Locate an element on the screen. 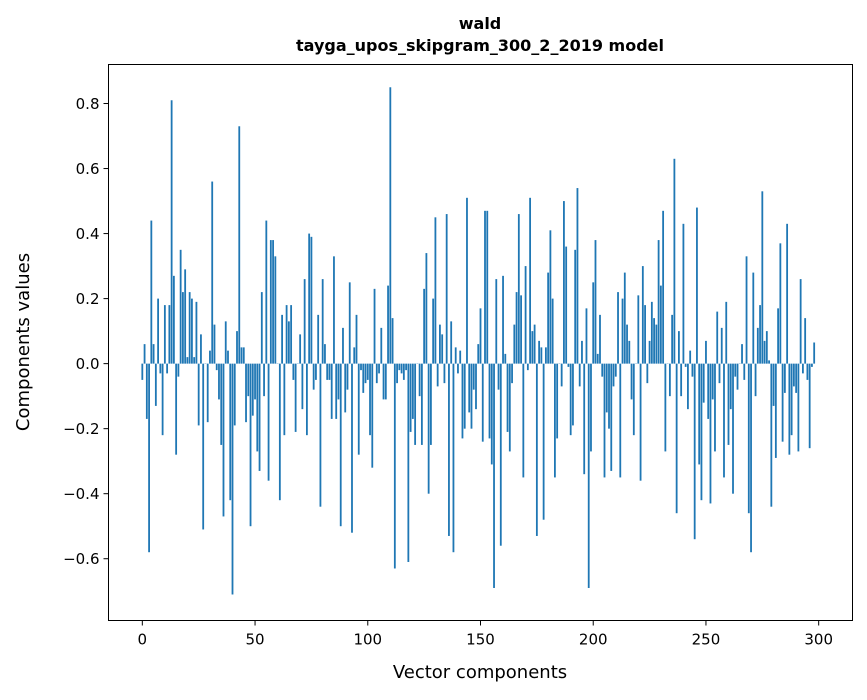 The height and width of the screenshot is (700, 867). chart-subtitle: tayga_upos_skipgram_300_2_2019 model is located at coordinates (480, 45).